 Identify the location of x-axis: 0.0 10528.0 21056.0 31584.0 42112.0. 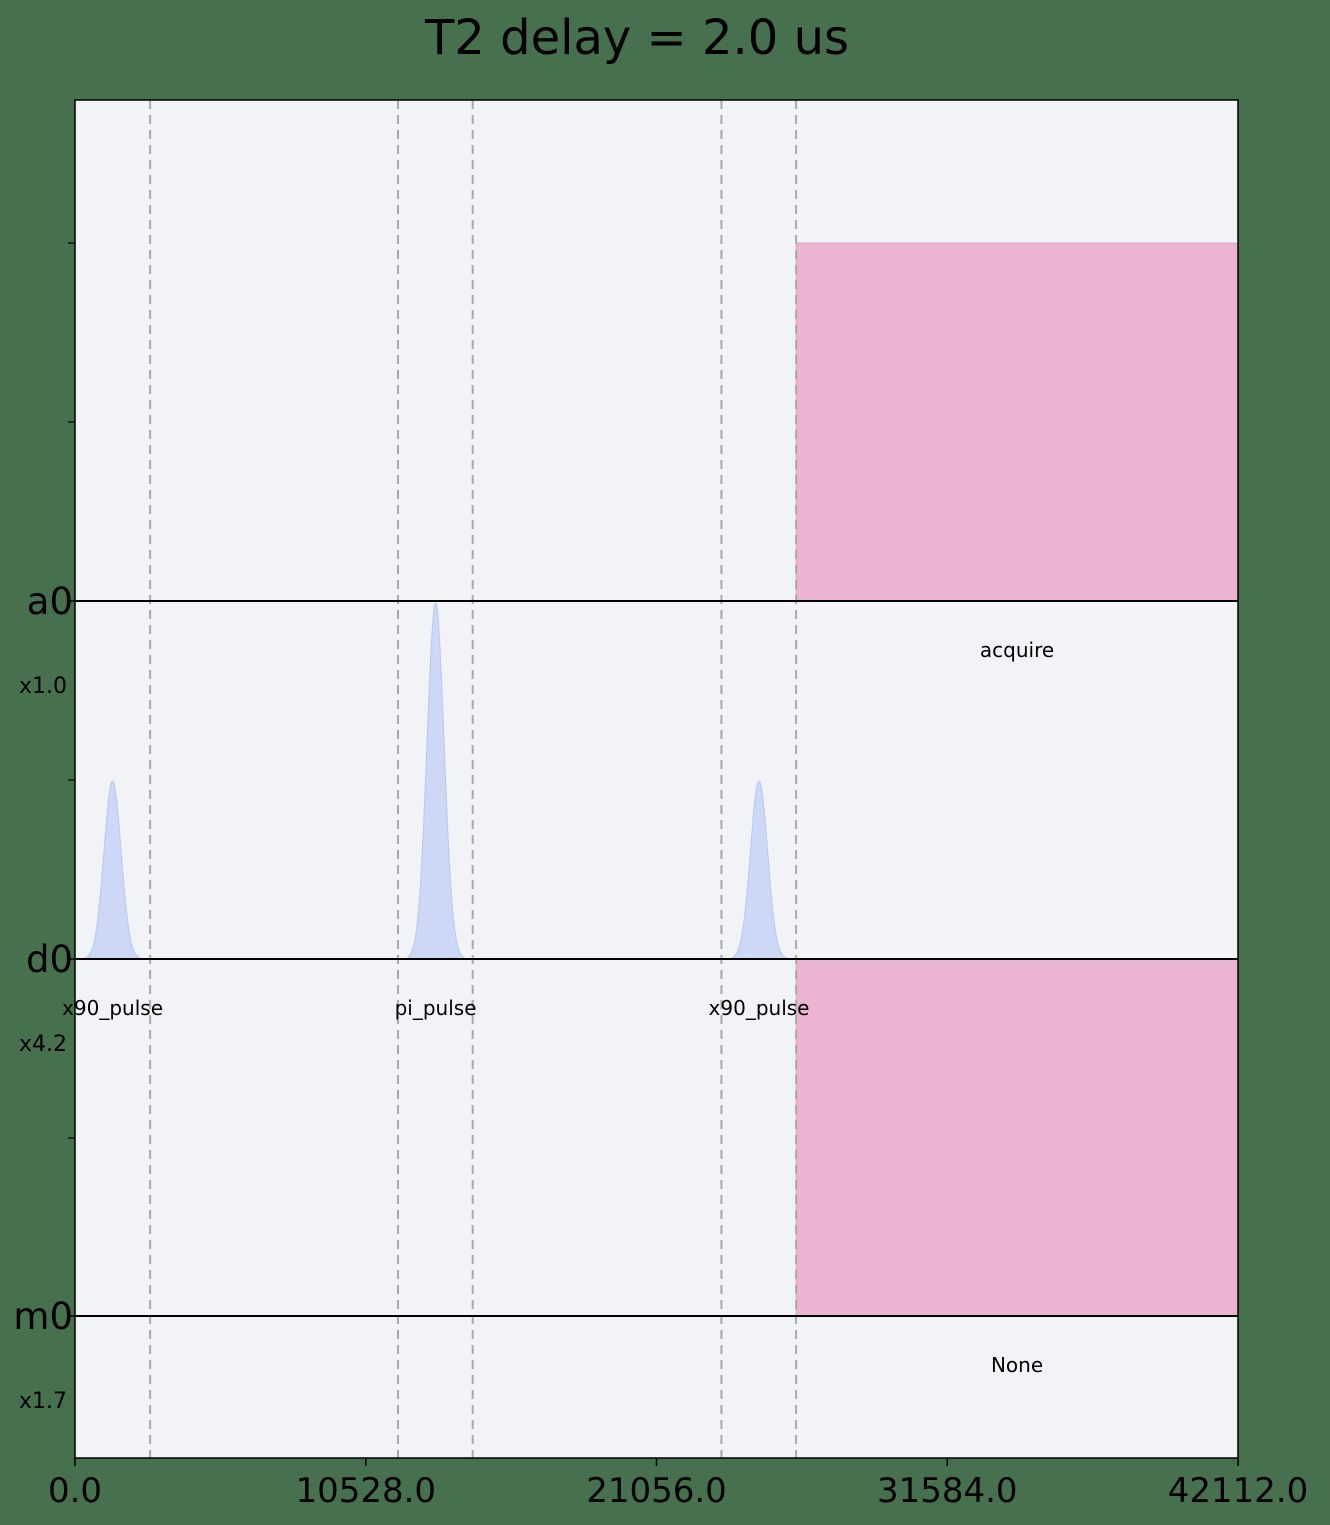
(678, 1484).